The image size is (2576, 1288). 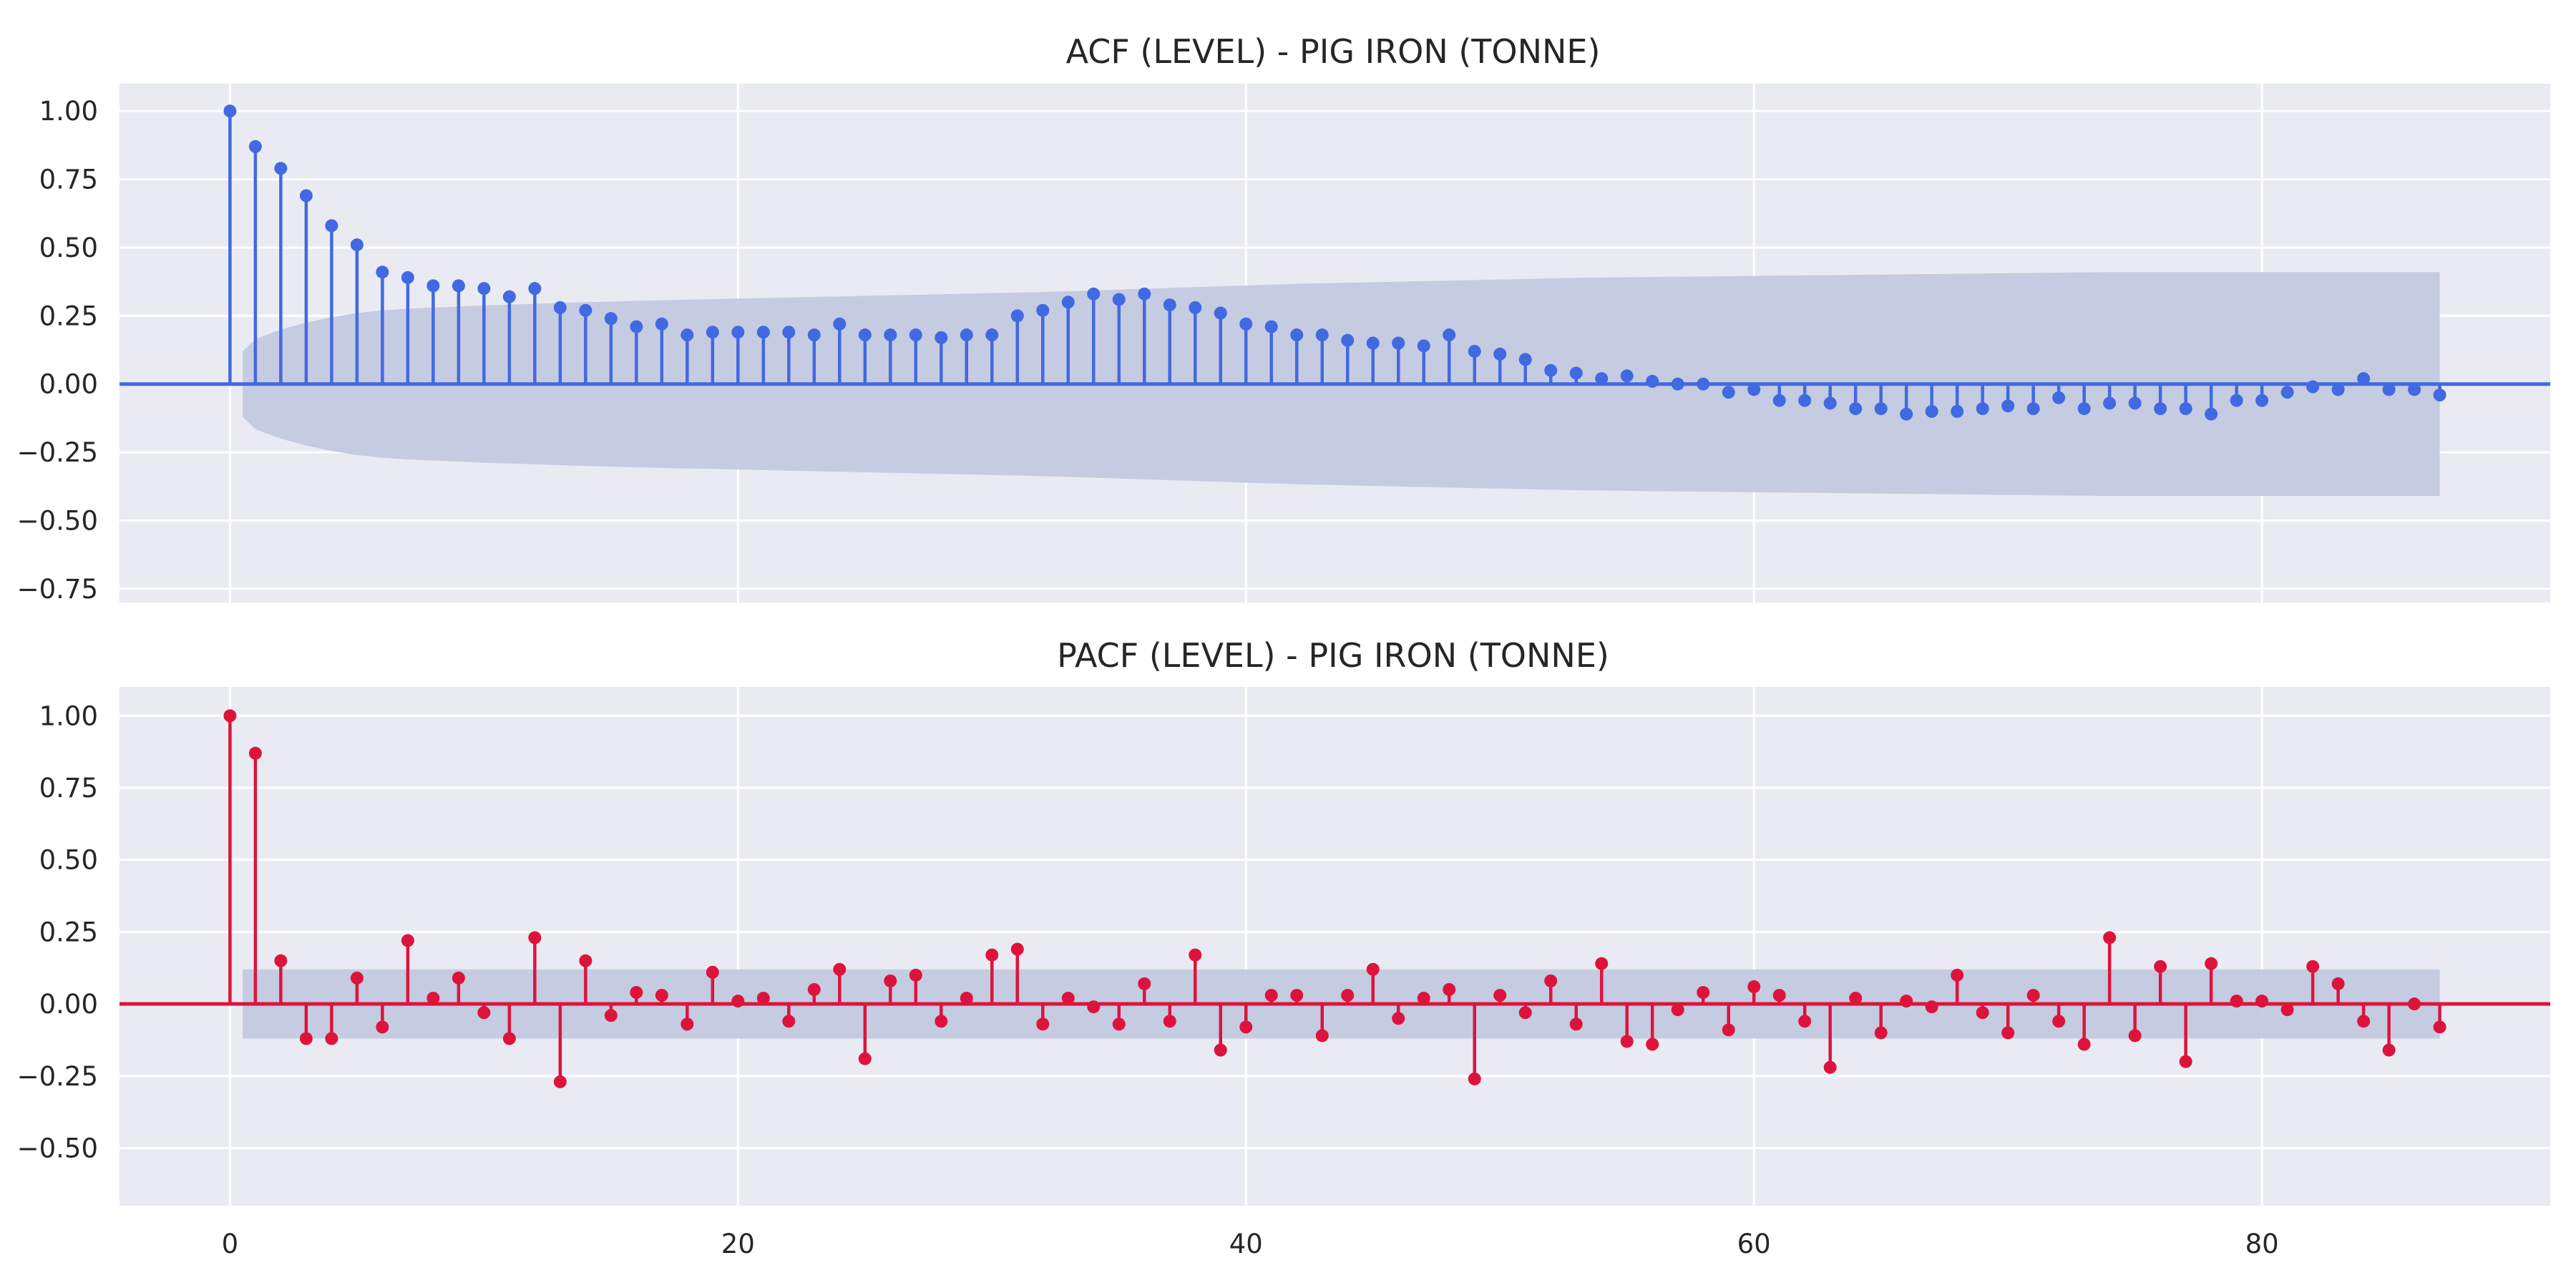 I want to click on acf-y-tick-label: 0.75, so click(x=68, y=180).